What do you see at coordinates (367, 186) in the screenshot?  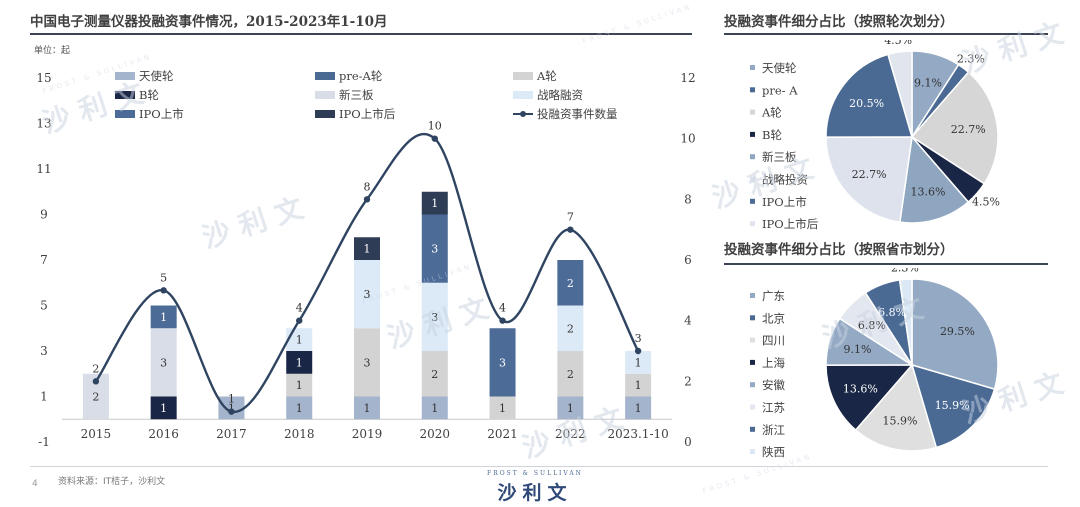 I see `line-data-label: 8` at bounding box center [367, 186].